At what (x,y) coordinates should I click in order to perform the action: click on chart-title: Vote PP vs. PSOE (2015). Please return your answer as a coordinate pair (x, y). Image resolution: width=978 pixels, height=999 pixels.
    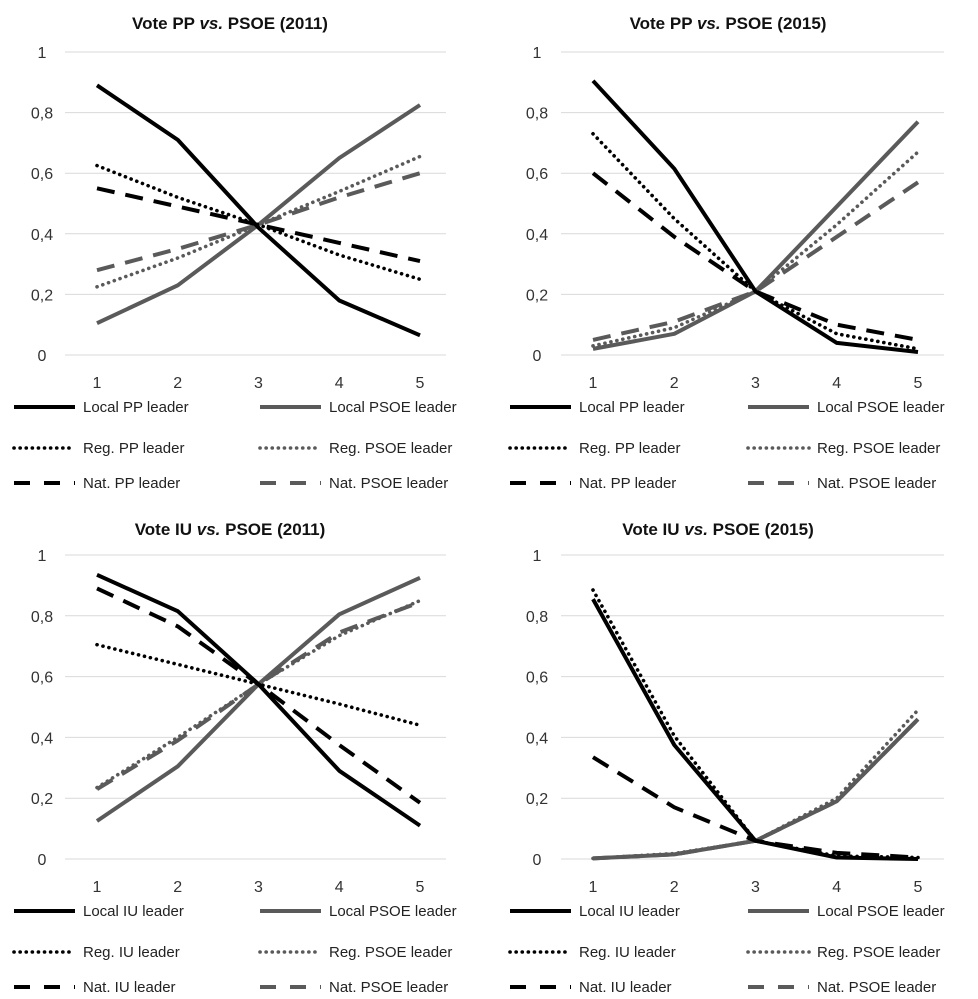
    Looking at the image, I should click on (728, 23).